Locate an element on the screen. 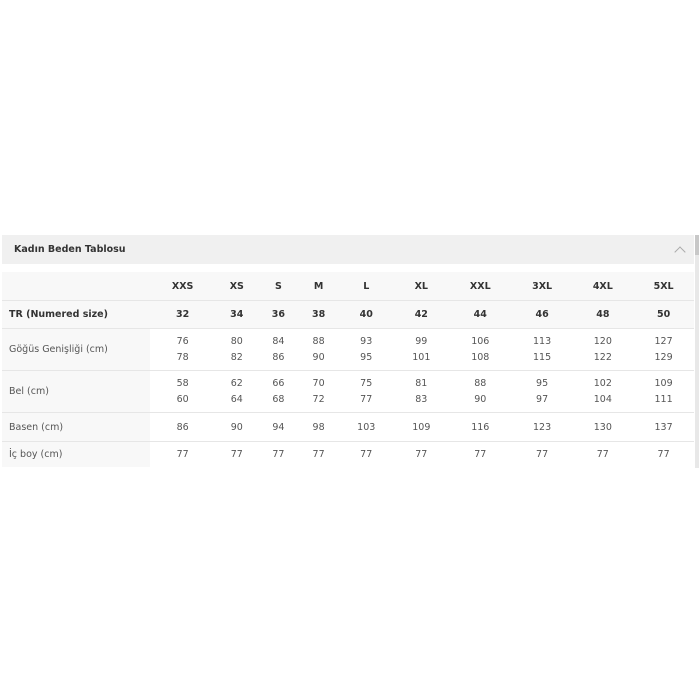 This screenshot has width=700, height=700. cell-value: 116 is located at coordinates (480, 427).